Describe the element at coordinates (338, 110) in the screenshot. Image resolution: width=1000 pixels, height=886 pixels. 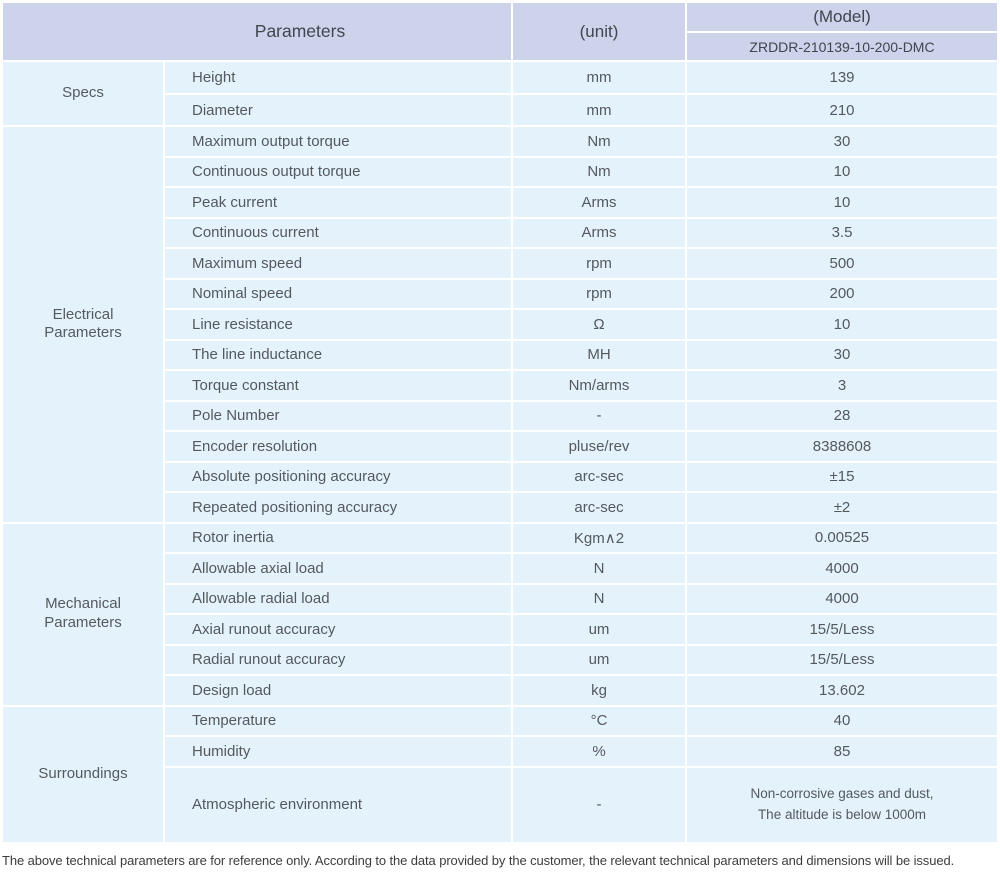
I see `param-name-cell: Diameter` at that location.